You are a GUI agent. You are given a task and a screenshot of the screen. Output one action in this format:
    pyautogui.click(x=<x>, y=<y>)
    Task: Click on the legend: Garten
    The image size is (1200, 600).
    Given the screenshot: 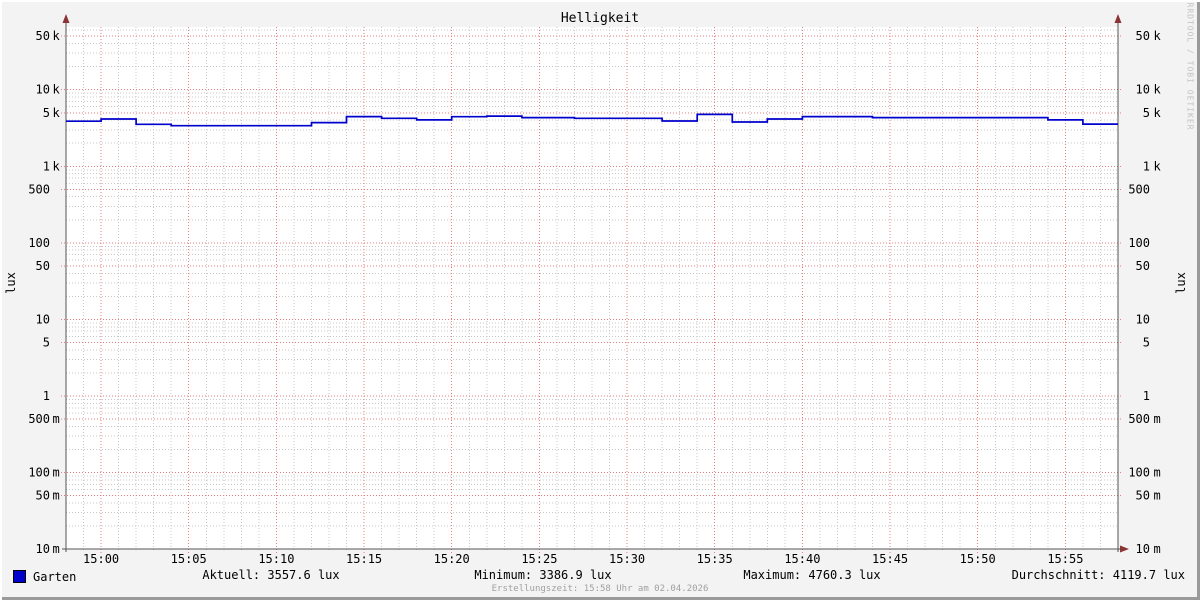 What is the action you would take?
    pyautogui.click(x=44, y=575)
    